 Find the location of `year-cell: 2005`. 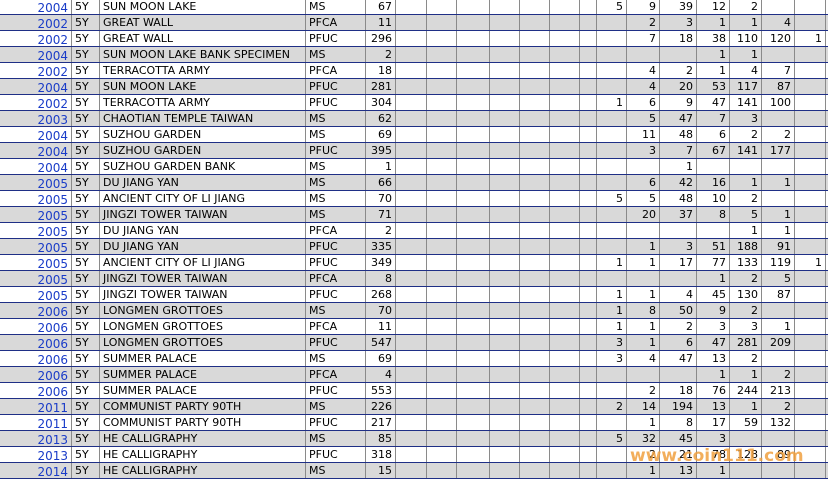

year-cell: 2005 is located at coordinates (36, 246).